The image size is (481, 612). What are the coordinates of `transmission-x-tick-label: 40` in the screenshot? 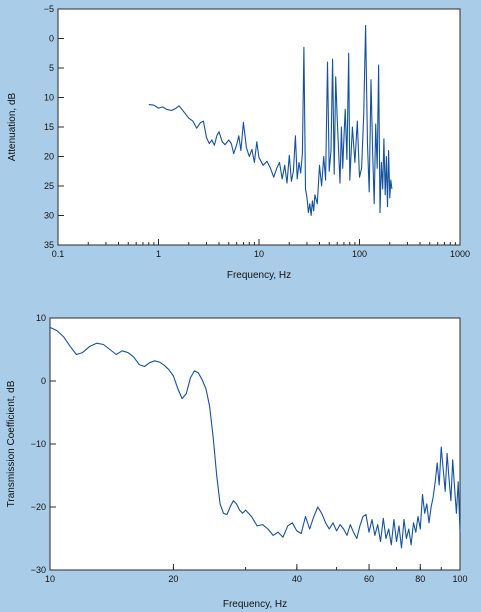 It's located at (297, 579).